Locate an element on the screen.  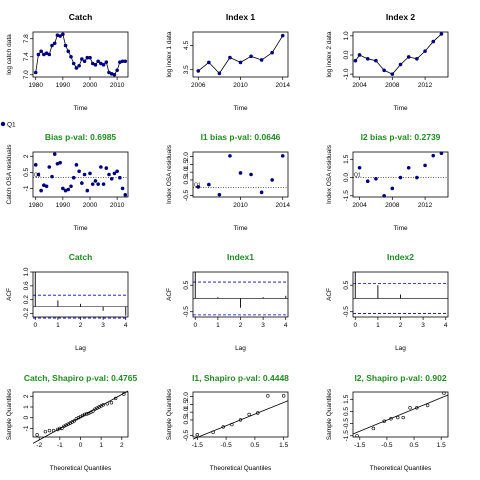
panel-legend-label: Q1 is located at coordinates (197, 186).